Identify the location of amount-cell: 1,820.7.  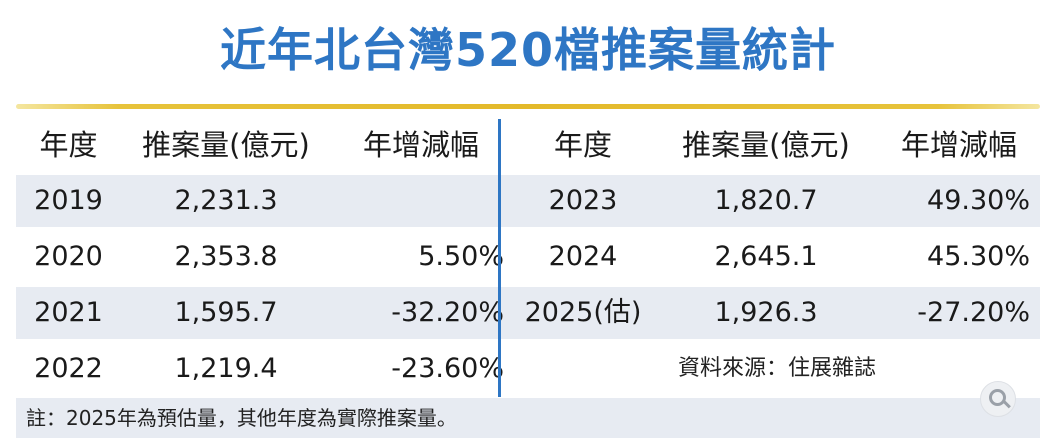
(766, 200).